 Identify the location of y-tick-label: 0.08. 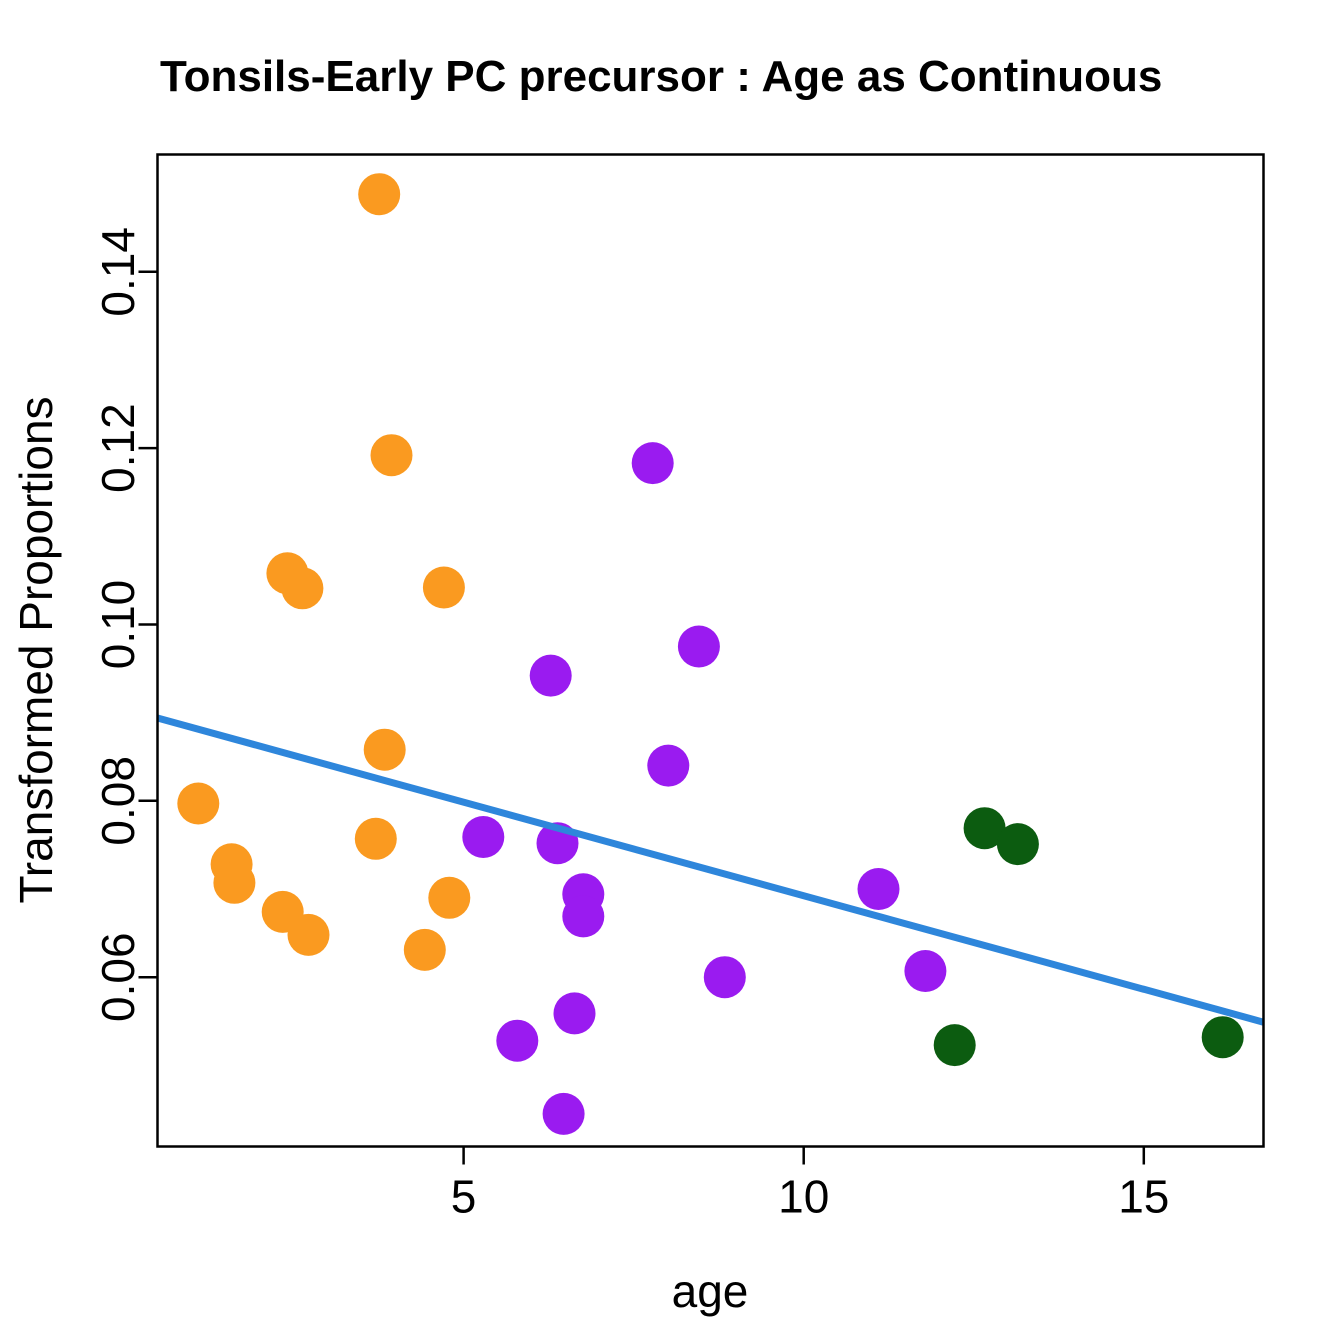
(118, 801).